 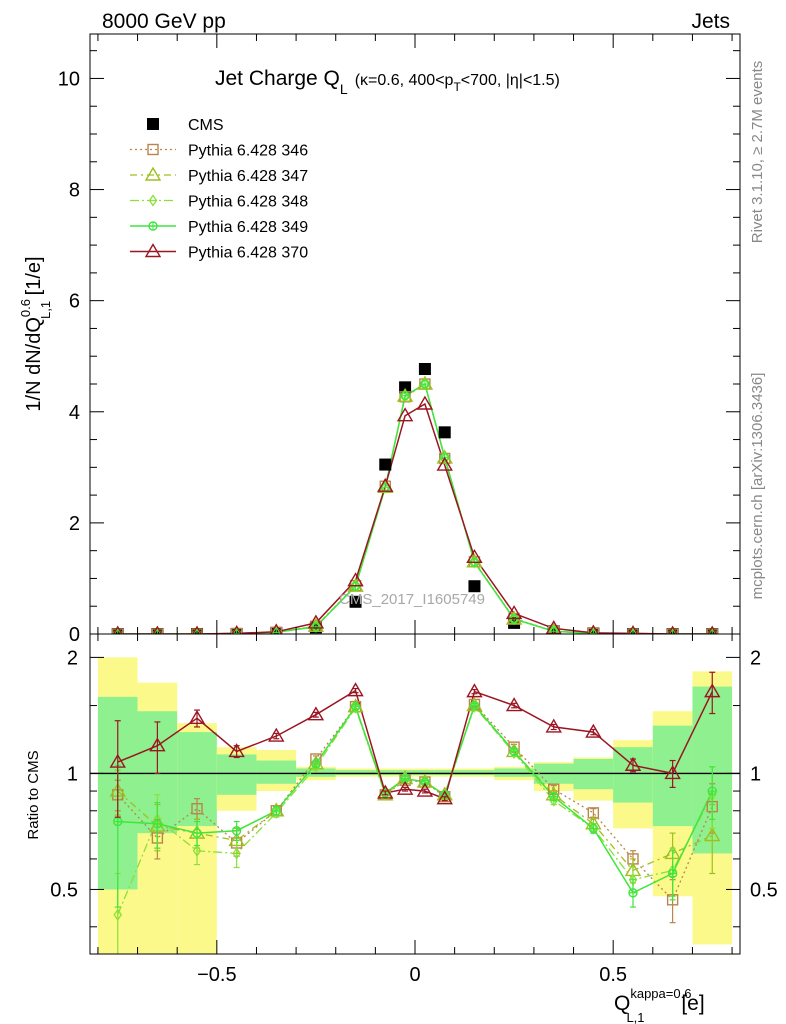 What do you see at coordinates (153, 250) in the screenshot?
I see `legend-marker-p370` at bounding box center [153, 250].